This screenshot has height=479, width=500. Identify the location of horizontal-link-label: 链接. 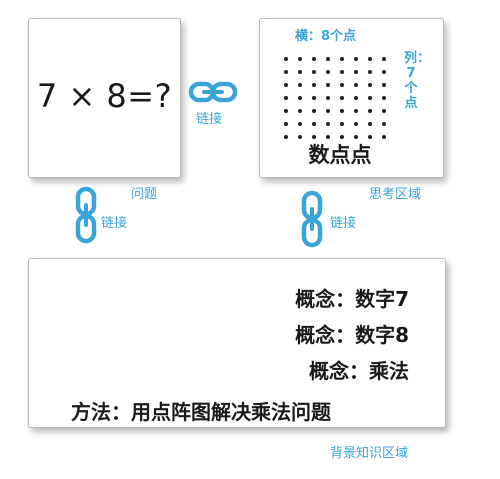
(209, 119).